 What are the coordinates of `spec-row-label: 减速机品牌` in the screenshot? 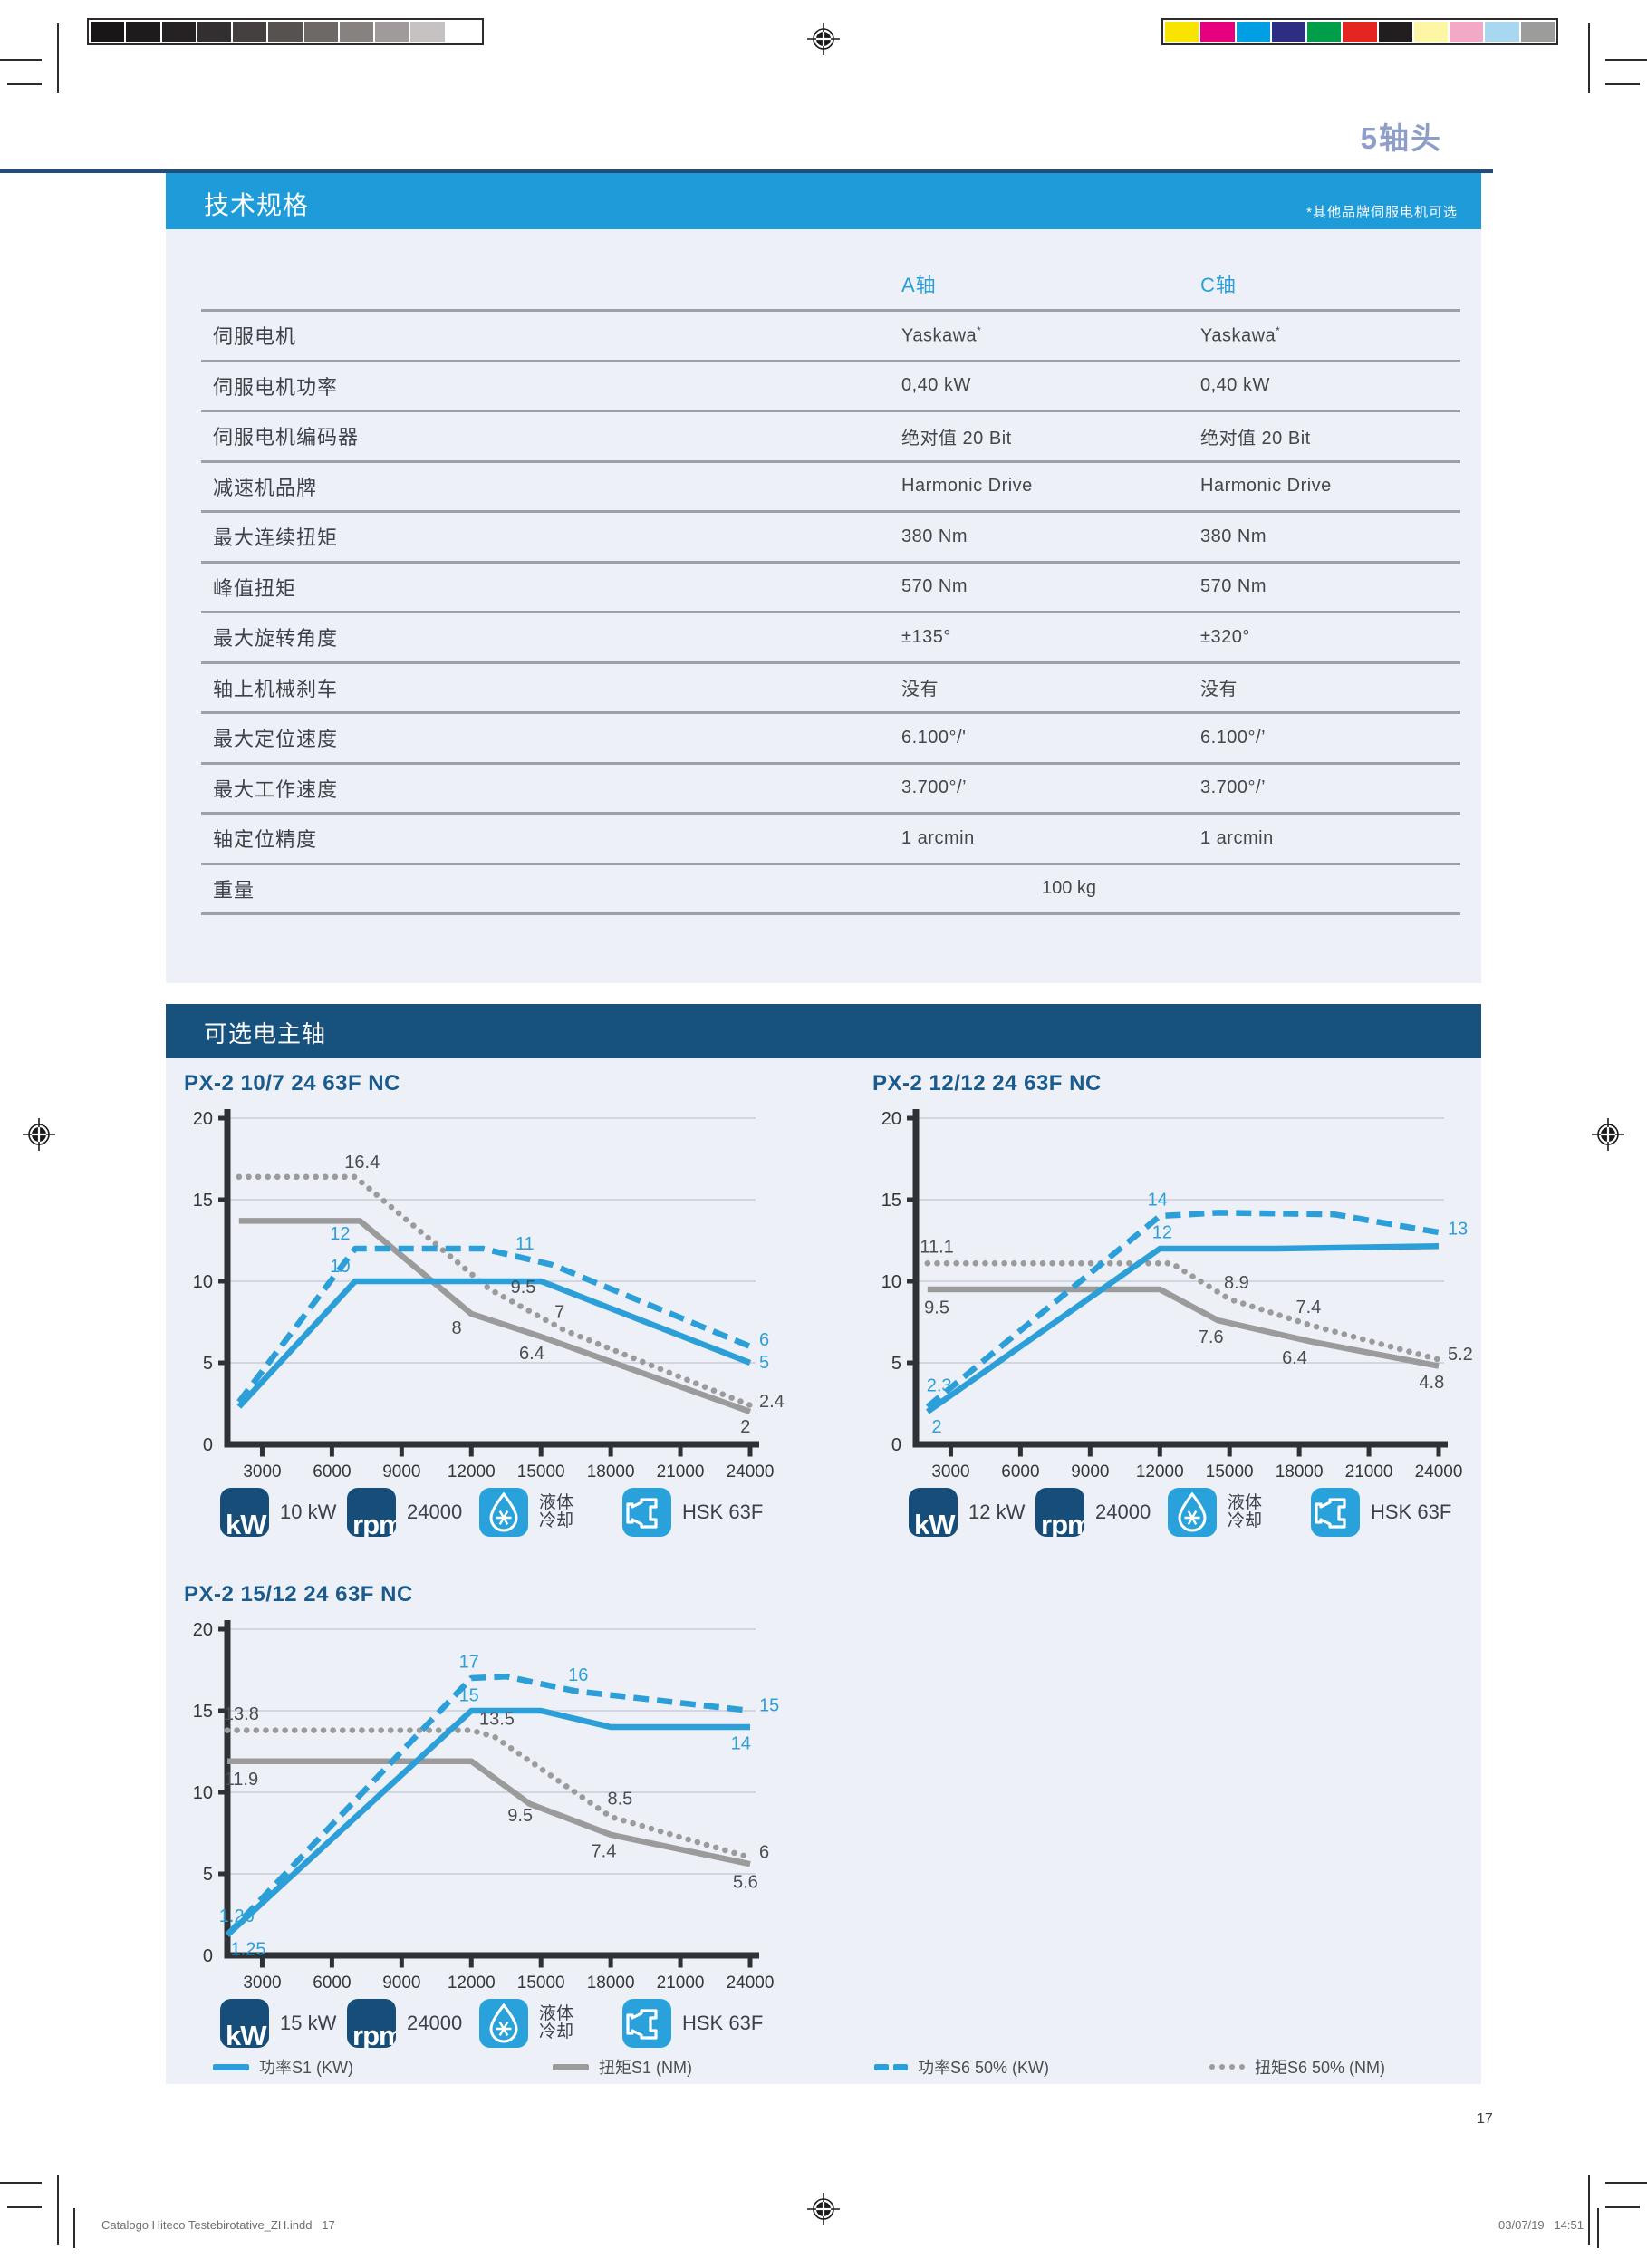 It's located at (265, 487).